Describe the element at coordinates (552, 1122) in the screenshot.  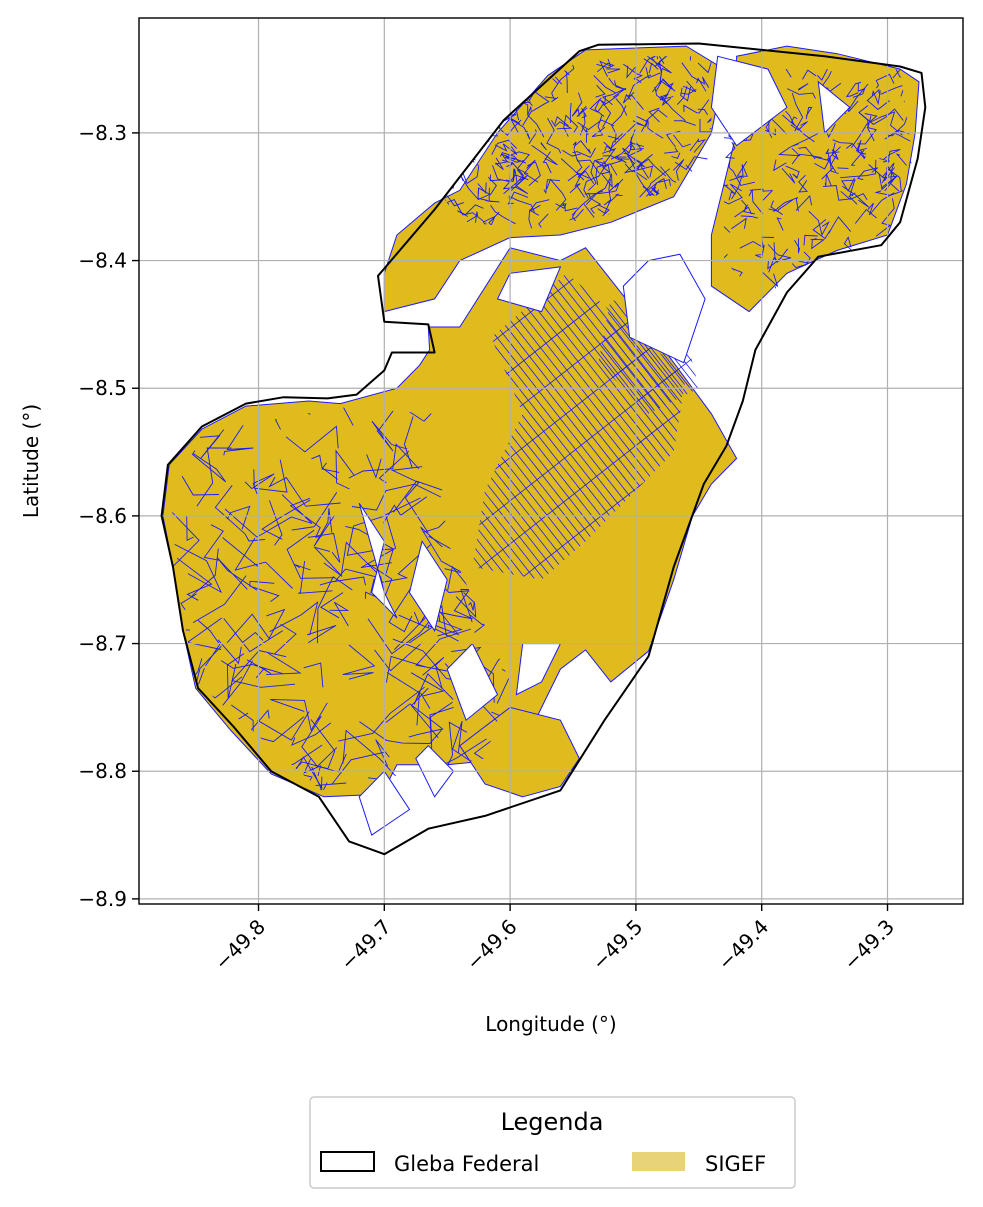
I see `legend-title: Legenda` at that location.